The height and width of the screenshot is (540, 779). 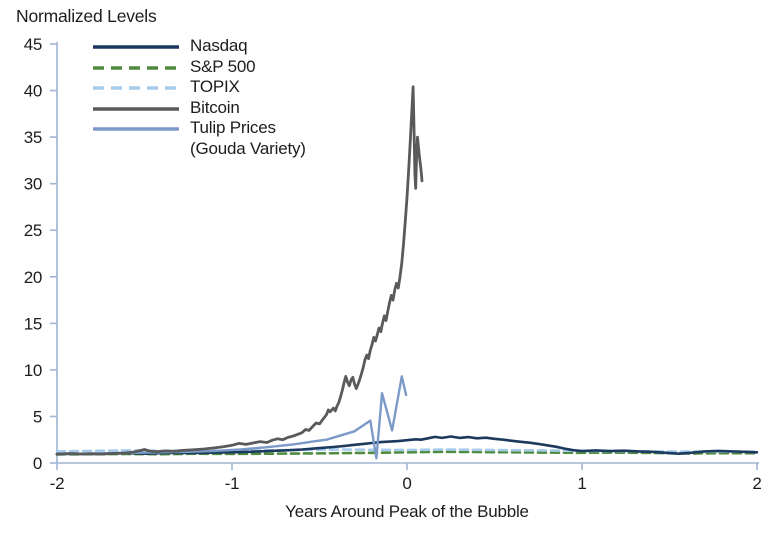 What do you see at coordinates (136, 109) in the screenshot?
I see `legend-line-bitcoin` at bounding box center [136, 109].